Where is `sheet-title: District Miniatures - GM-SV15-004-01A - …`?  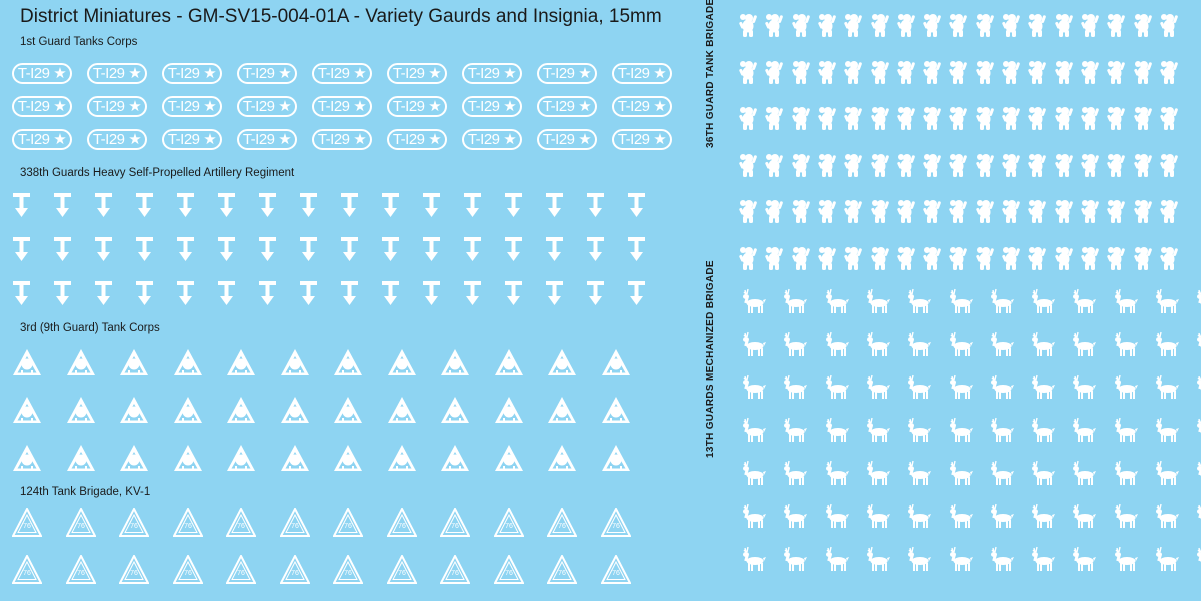 sheet-title: District Miniatures - GM-SV15-004-01A - … is located at coordinates (341, 16).